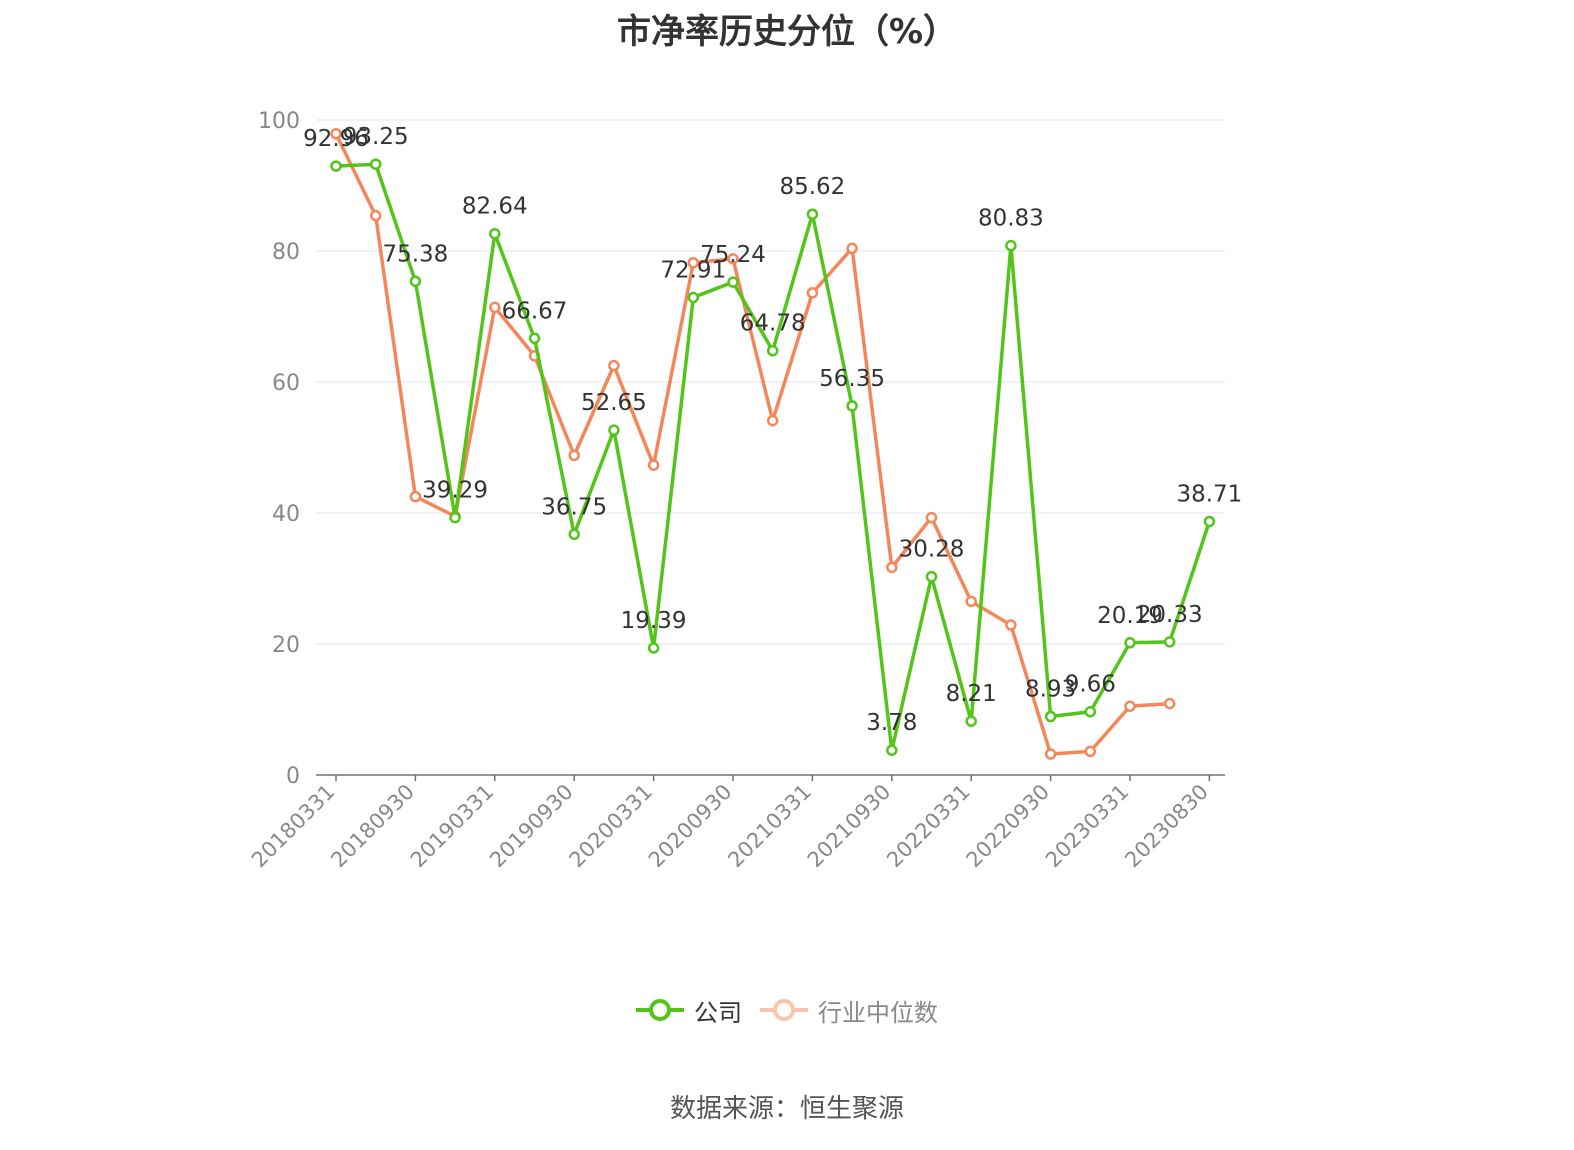 The height and width of the screenshot is (1150, 1574). What do you see at coordinates (1130, 616) in the screenshot?
I see `data-label-company: 20.19` at bounding box center [1130, 616].